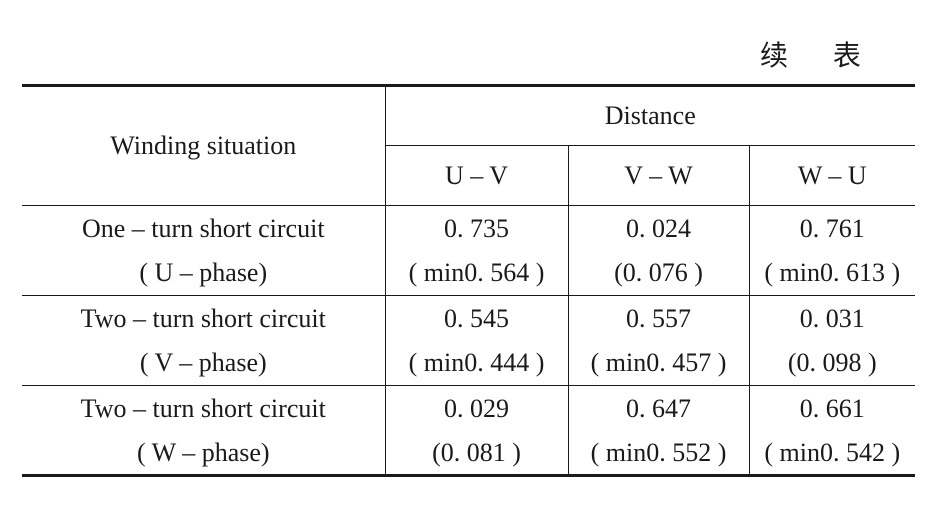 The image size is (931, 510). I want to click on cell-value: 0. 761, so click(832, 228).